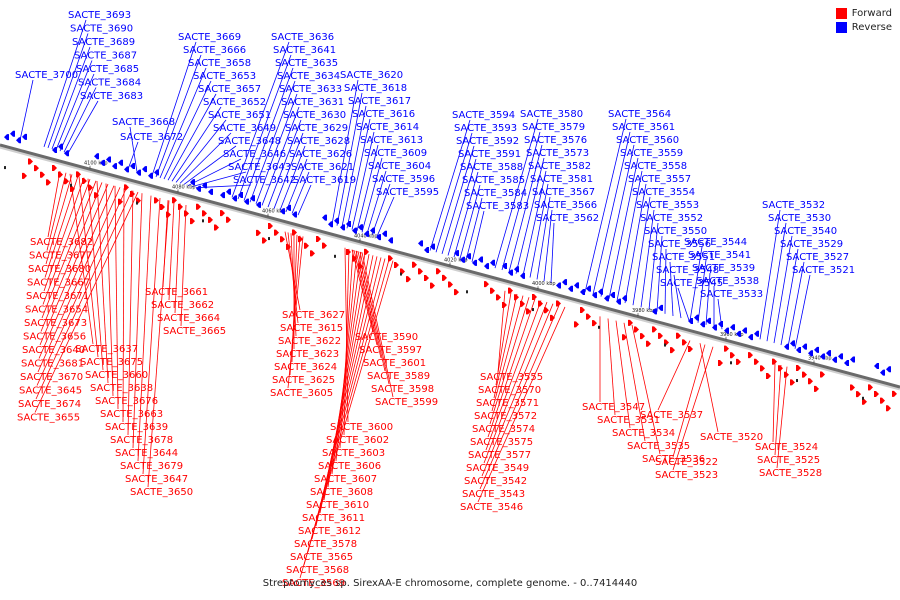 The height and width of the screenshot is (600, 900). What do you see at coordinates (559, 166) in the screenshot?
I see `reverse-gene-label: SACTE_3582` at bounding box center [559, 166].